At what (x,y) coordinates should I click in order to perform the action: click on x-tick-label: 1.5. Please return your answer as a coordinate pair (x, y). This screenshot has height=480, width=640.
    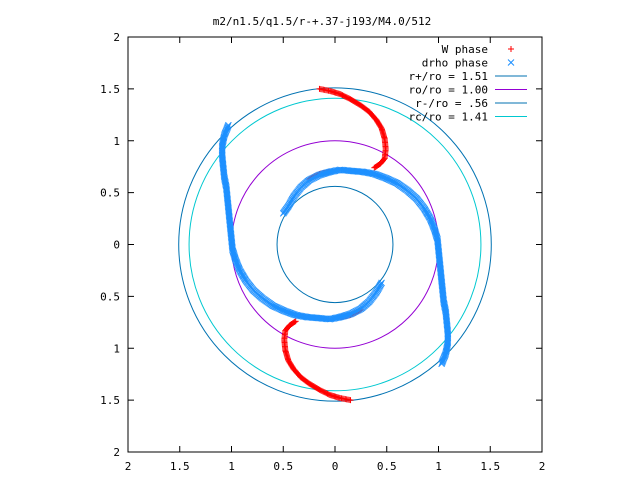
    Looking at the image, I should click on (180, 466).